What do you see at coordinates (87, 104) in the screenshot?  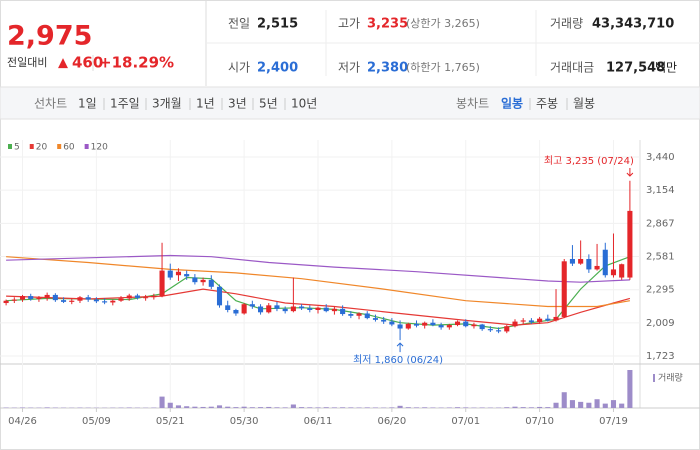 I see `period-tab: 1일` at bounding box center [87, 104].